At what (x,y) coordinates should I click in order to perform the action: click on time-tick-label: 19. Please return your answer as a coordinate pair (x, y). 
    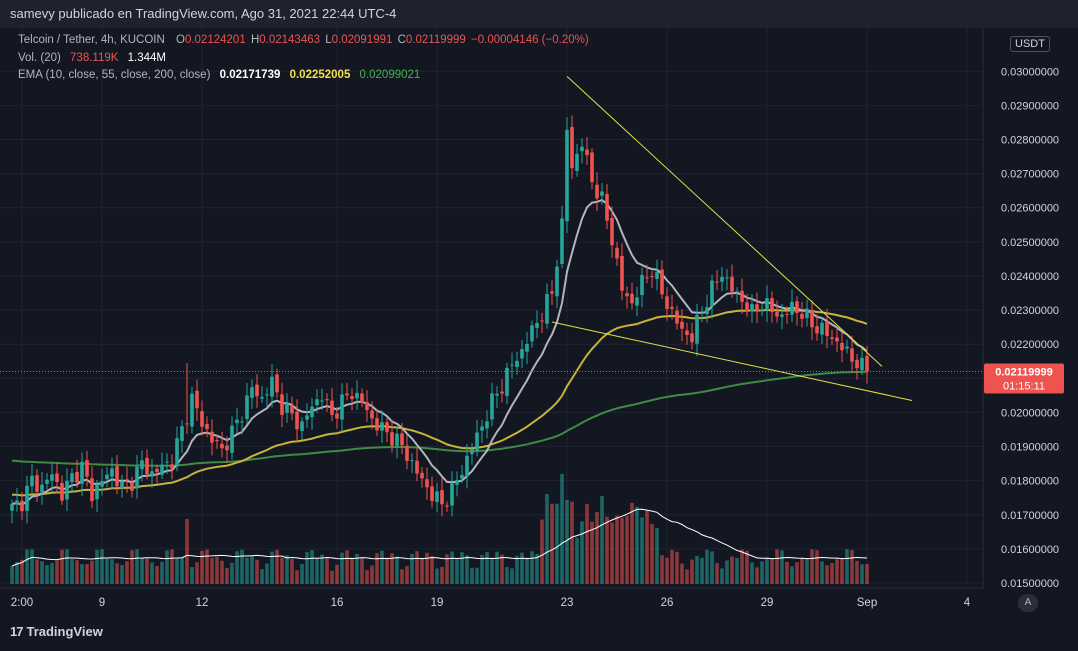
    Looking at the image, I should click on (437, 603).